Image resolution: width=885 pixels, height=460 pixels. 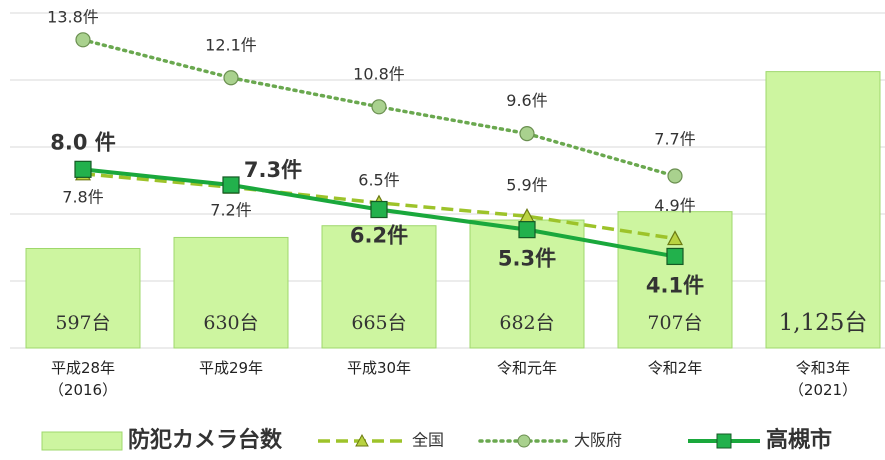 What do you see at coordinates (379, 73) in the screenshot?
I see `line-value-label: 10.8件` at bounding box center [379, 73].